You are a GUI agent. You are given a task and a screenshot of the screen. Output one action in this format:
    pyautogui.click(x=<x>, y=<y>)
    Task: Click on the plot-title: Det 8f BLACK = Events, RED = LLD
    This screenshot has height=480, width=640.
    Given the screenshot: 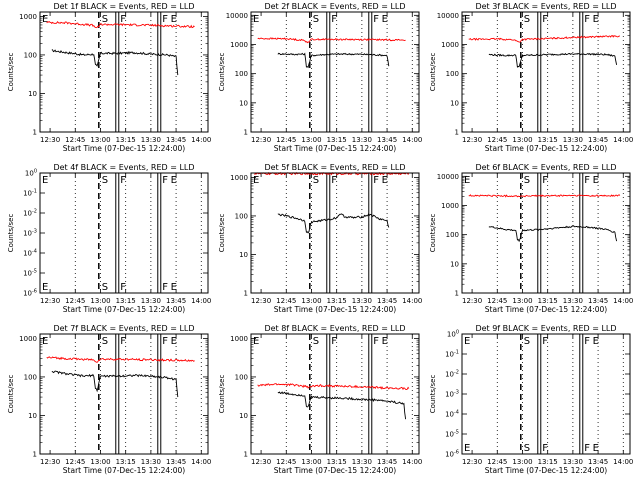 What is the action you would take?
    pyautogui.click(x=334, y=328)
    